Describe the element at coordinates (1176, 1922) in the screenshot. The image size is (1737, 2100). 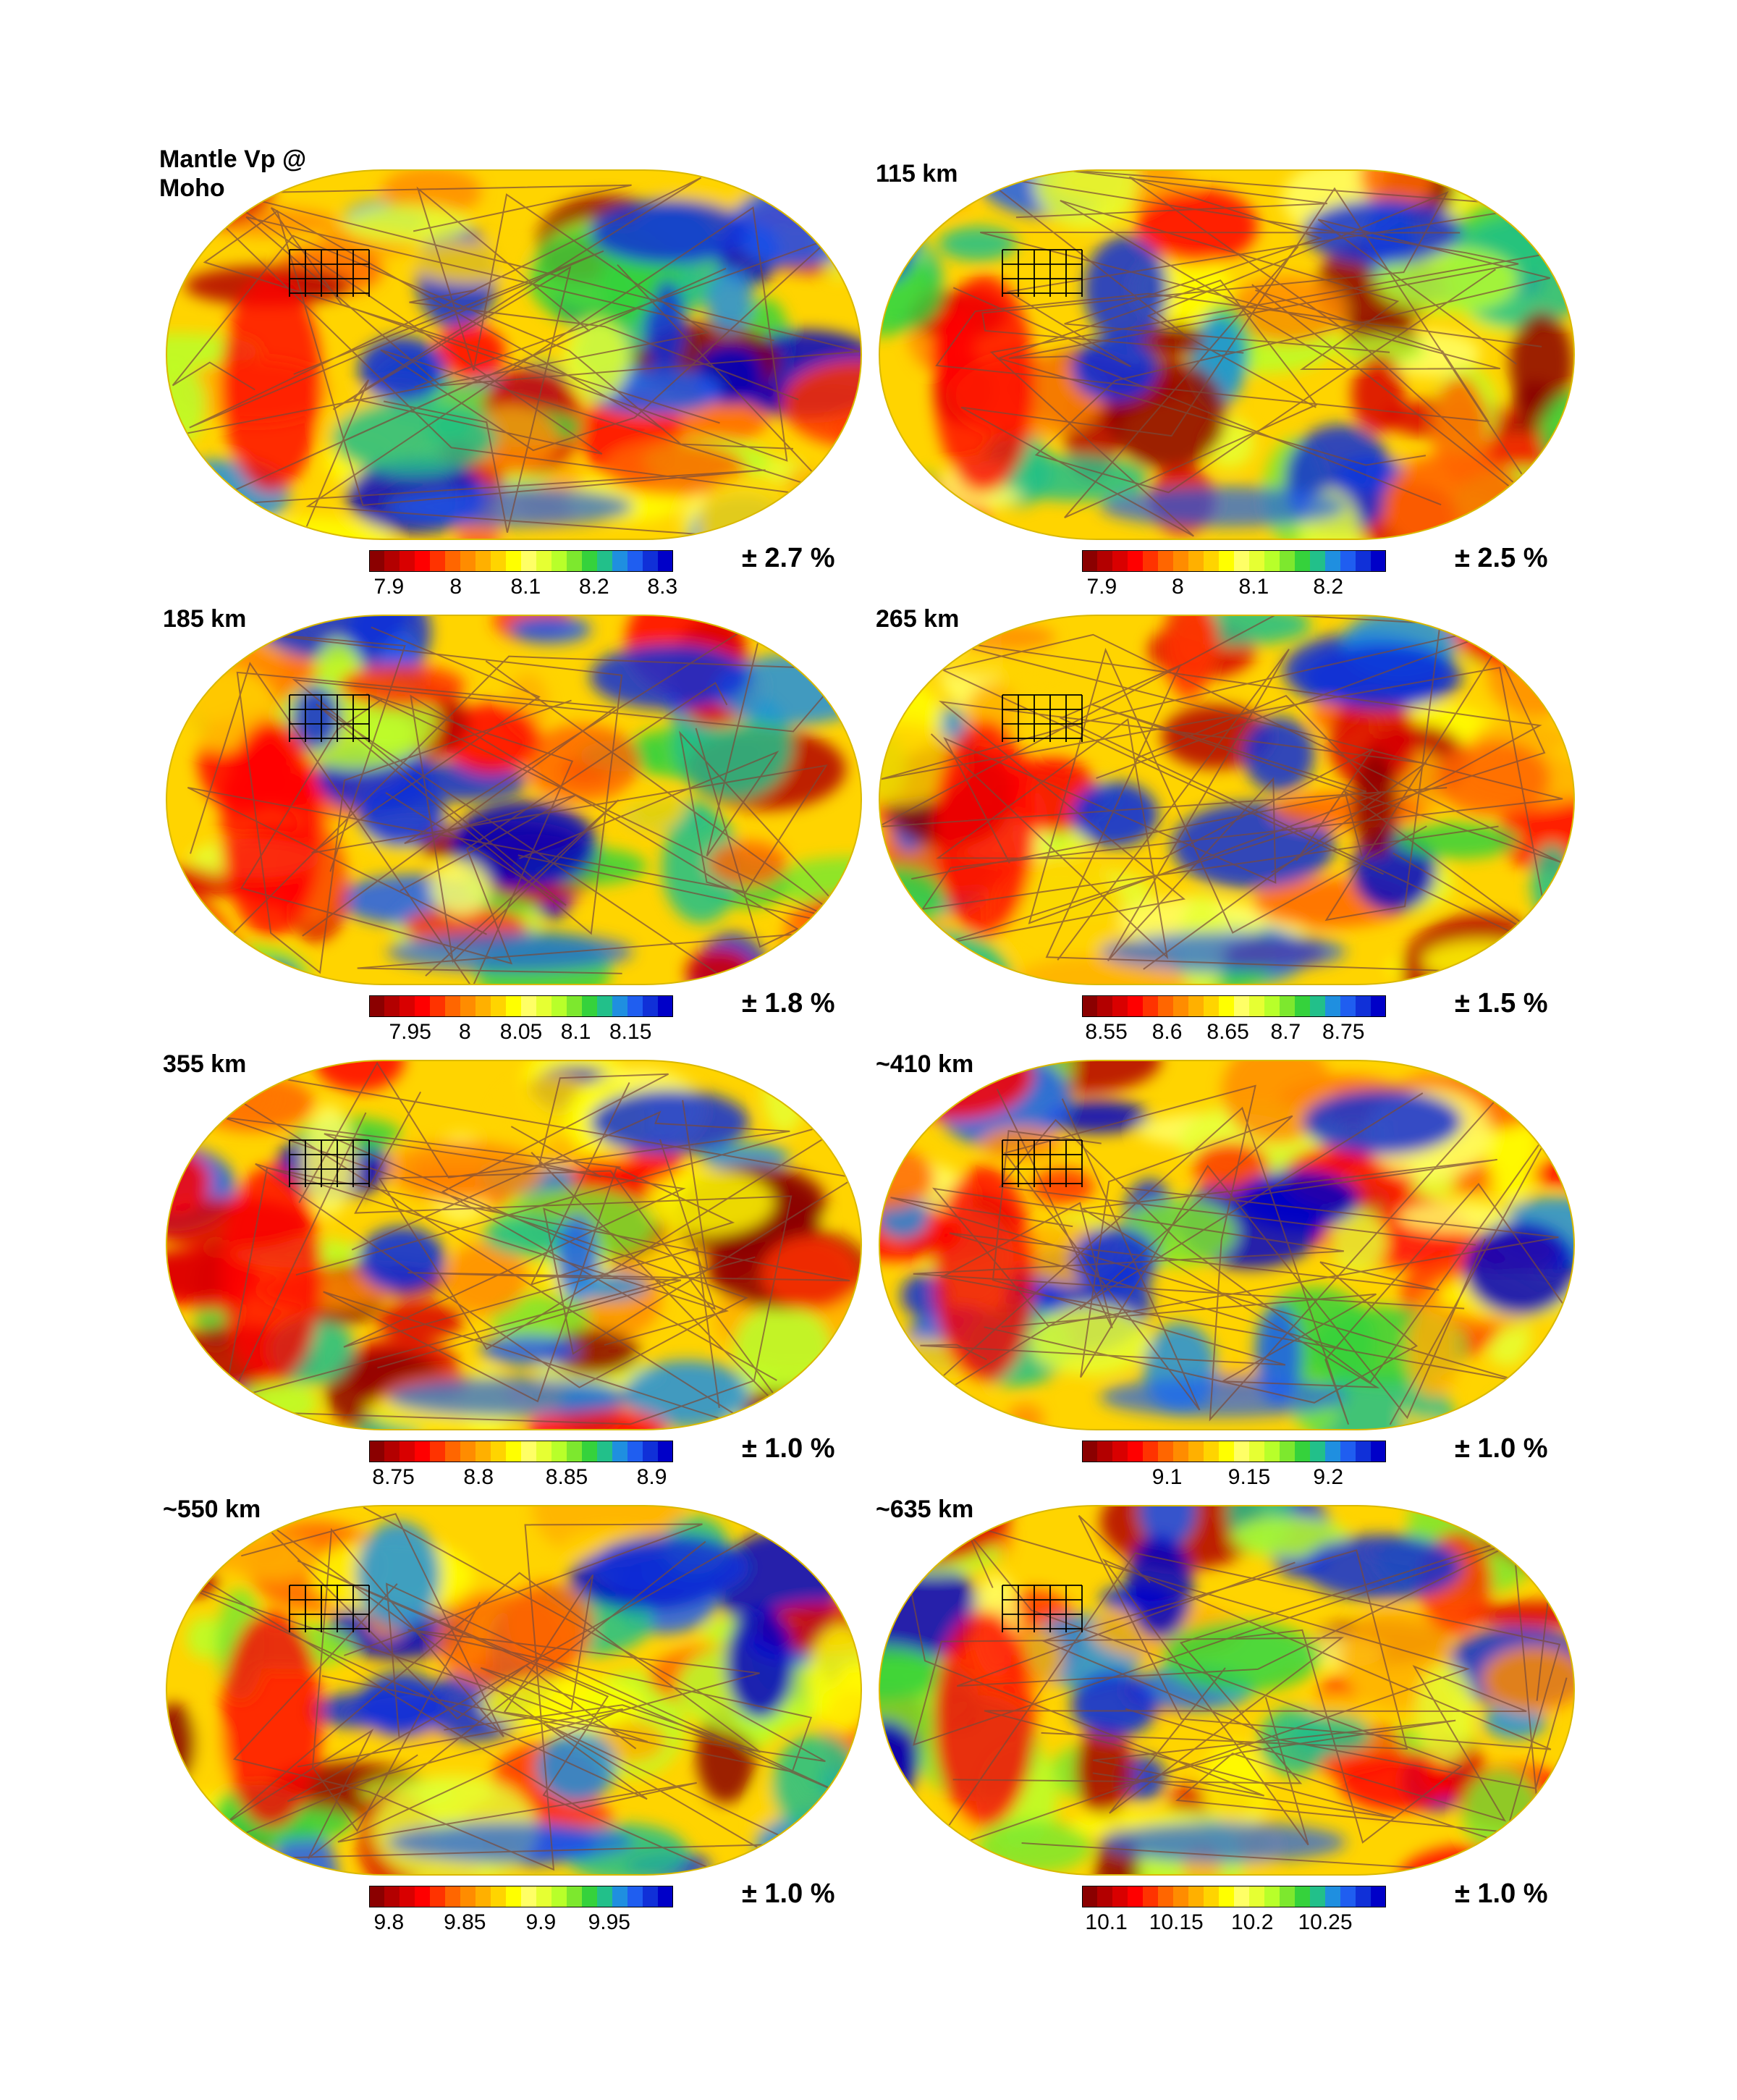
I see `colorbar-tick-label: 10.15` at that location.